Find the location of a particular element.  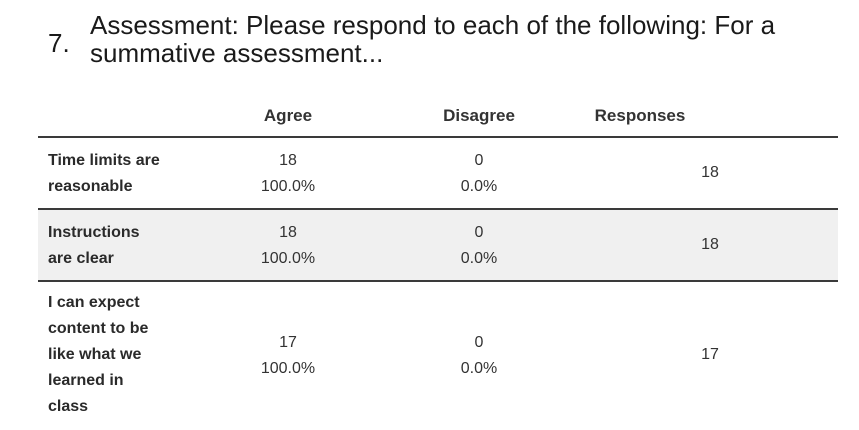

question-number: 7. is located at coordinates (59, 43).